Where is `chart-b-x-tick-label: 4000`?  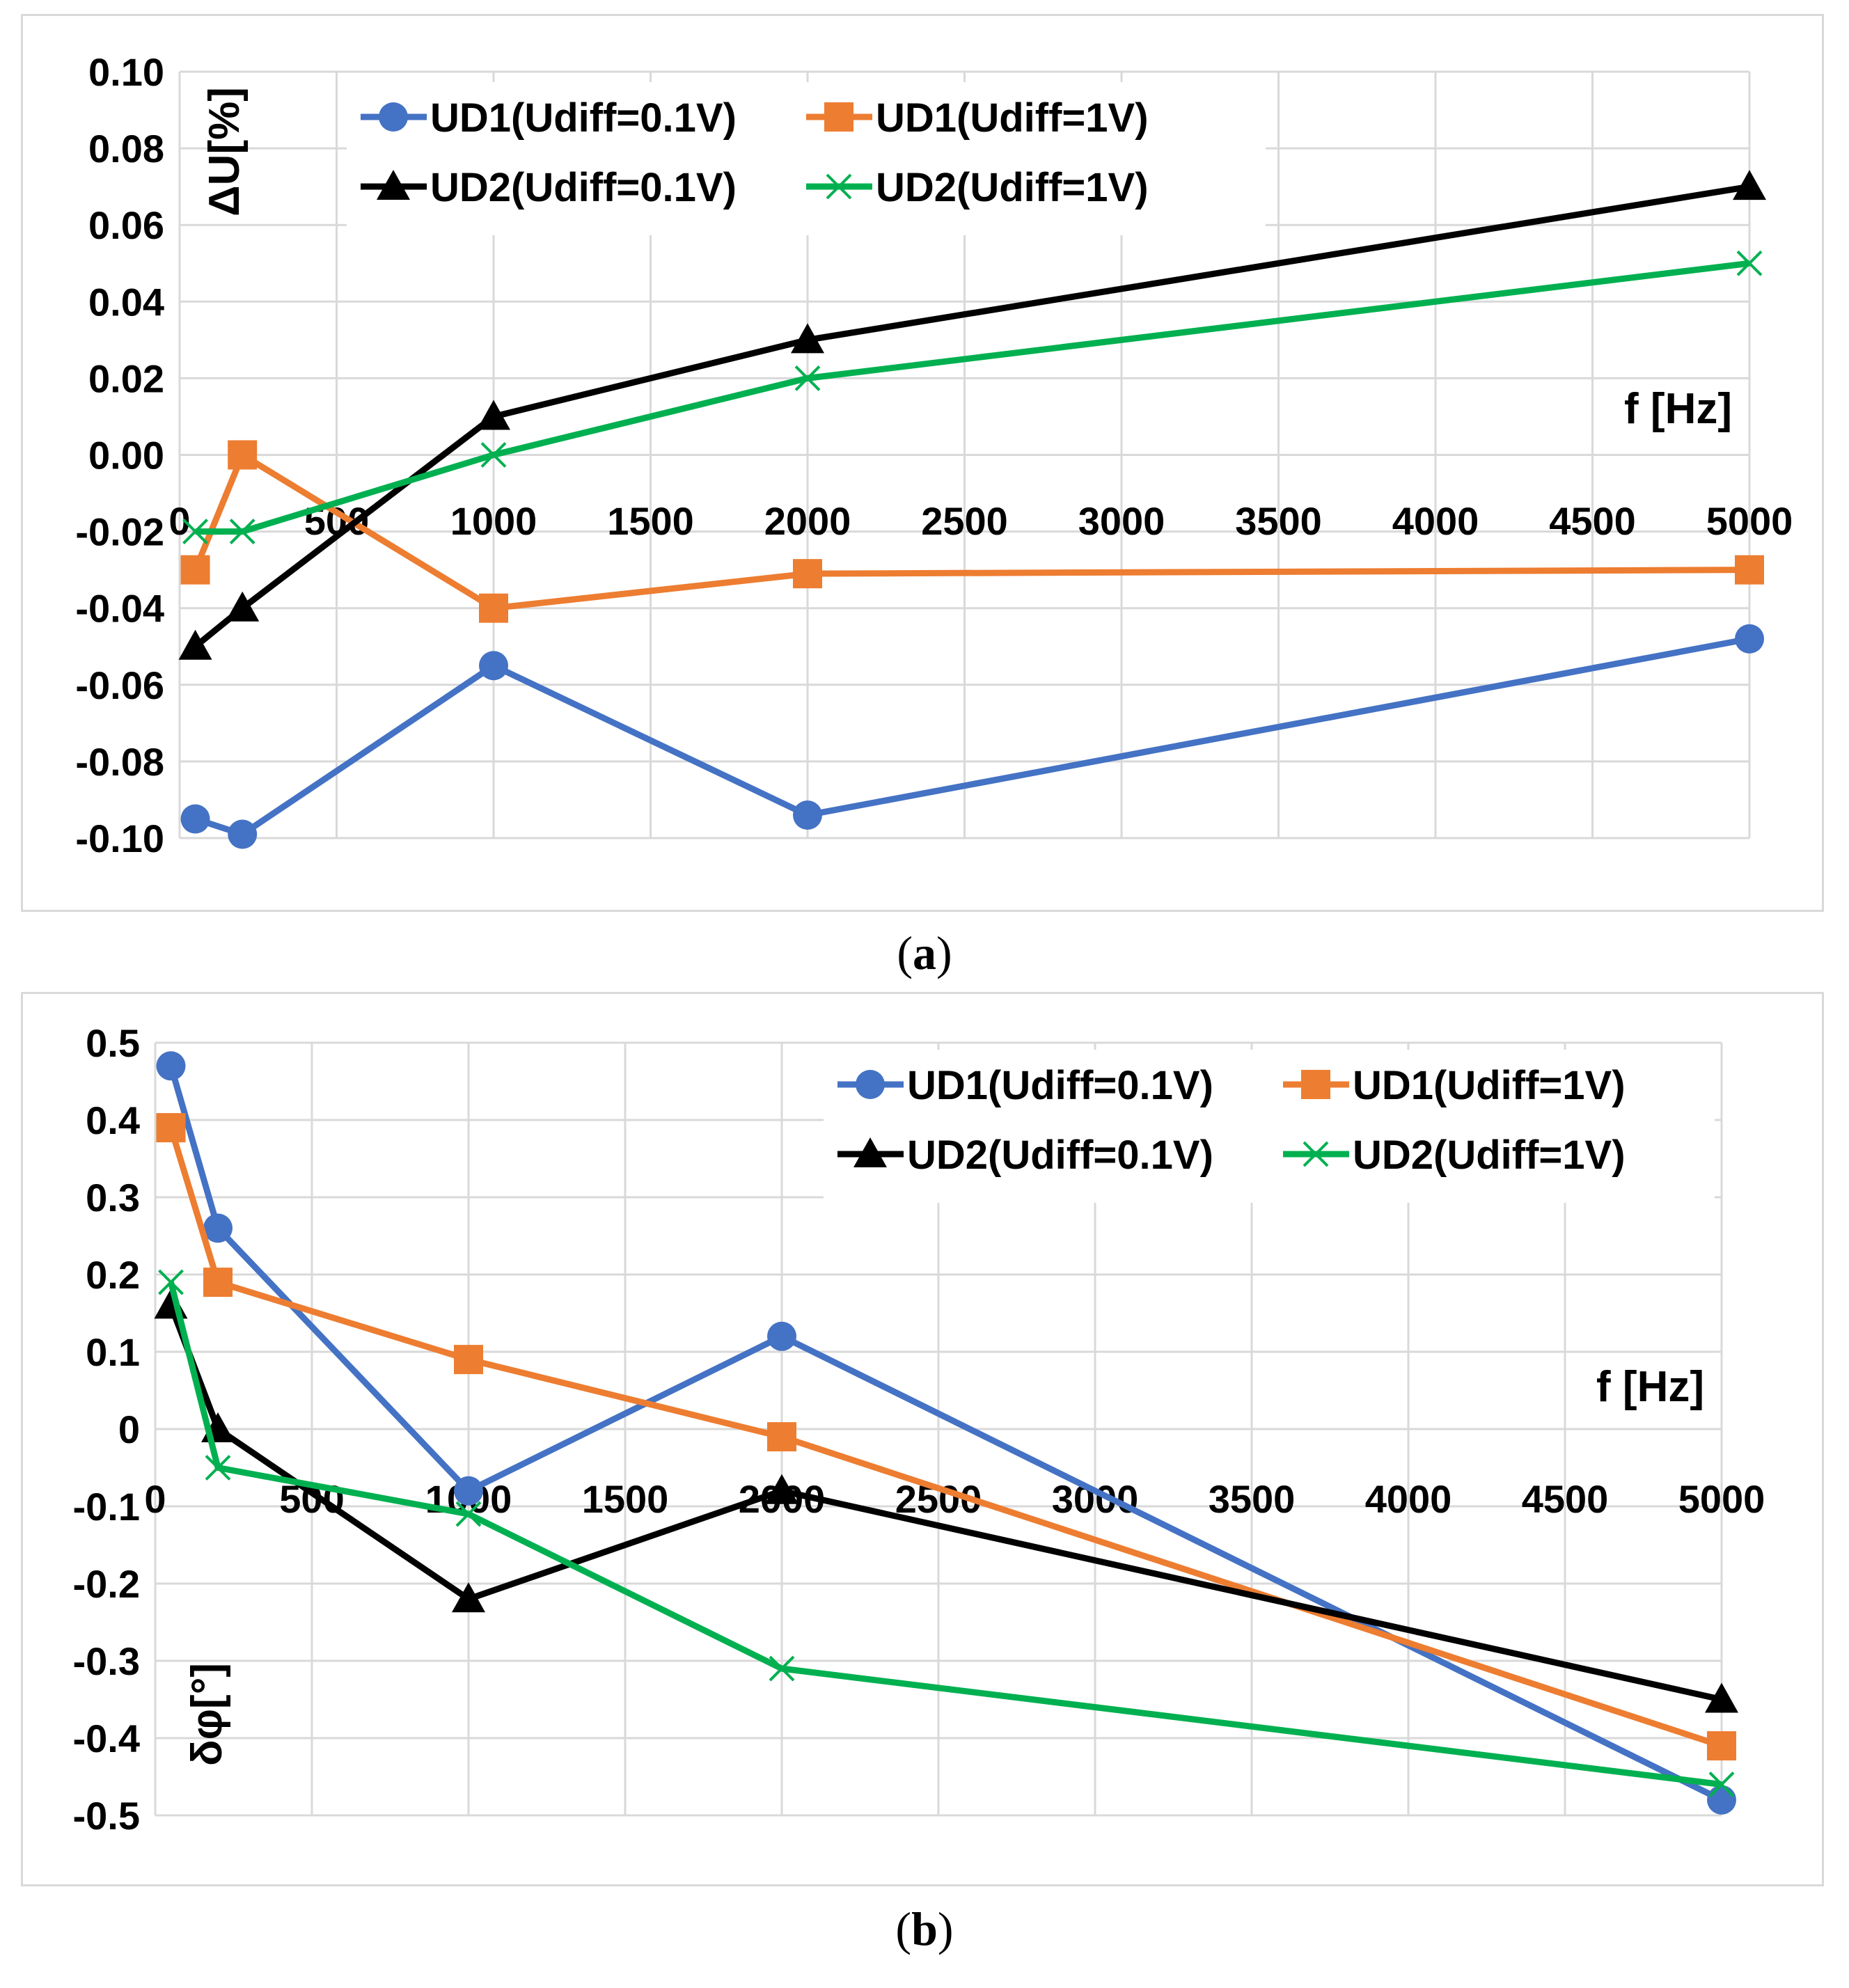
chart-b-x-tick-label: 4000 is located at coordinates (1408, 1499).